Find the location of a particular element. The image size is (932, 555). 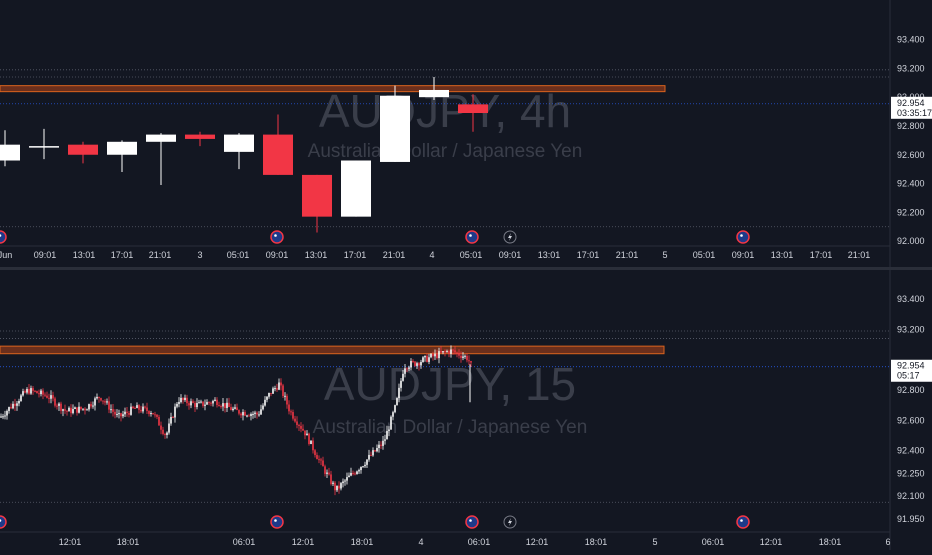

15m-y-tick-label: 92.600 is located at coordinates (911, 420).